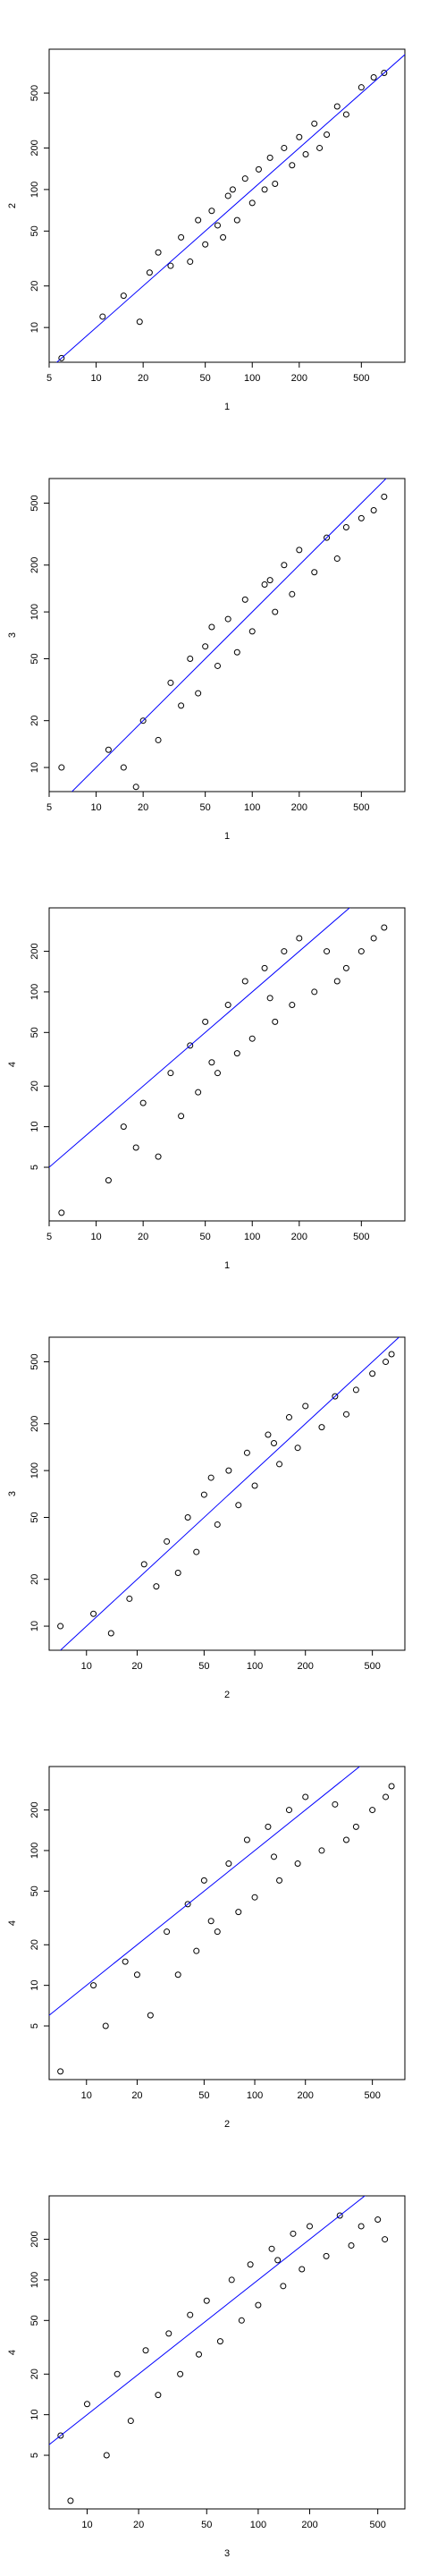  Describe the element at coordinates (13, 2352) in the screenshot. I see `y-axis-label: 4` at that location.